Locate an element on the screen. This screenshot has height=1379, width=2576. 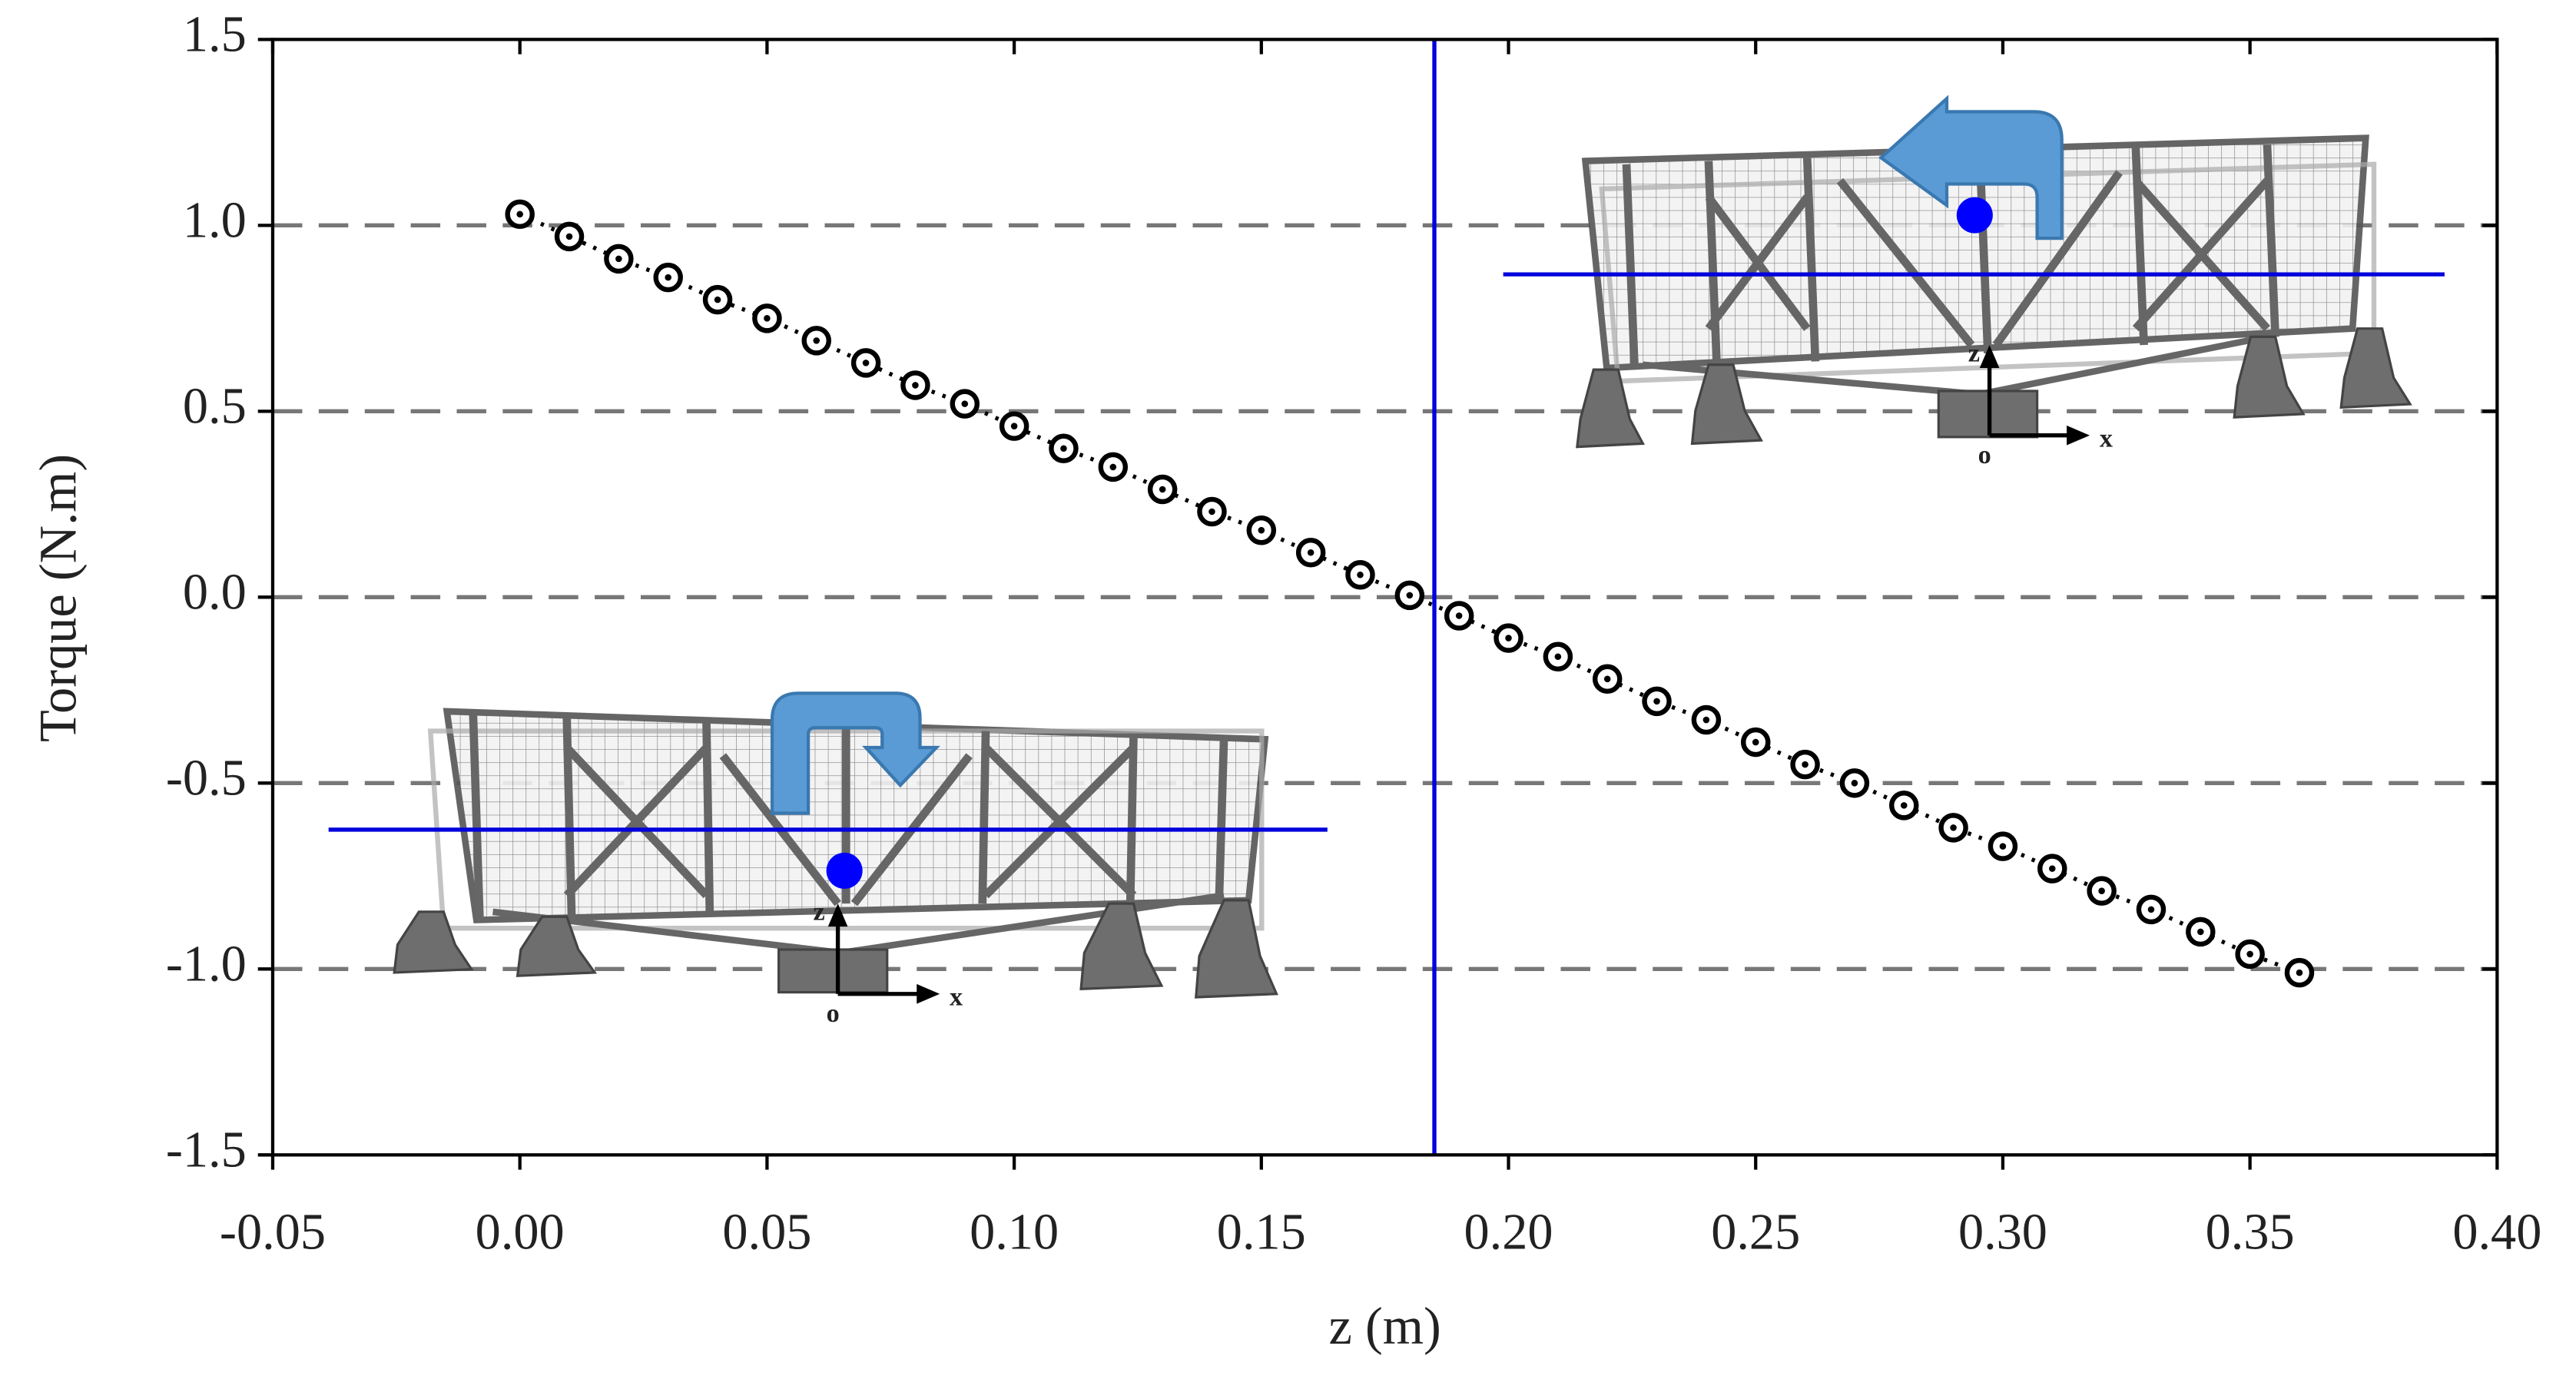
x-tick-label: 0.35 is located at coordinates (2250, 1232).